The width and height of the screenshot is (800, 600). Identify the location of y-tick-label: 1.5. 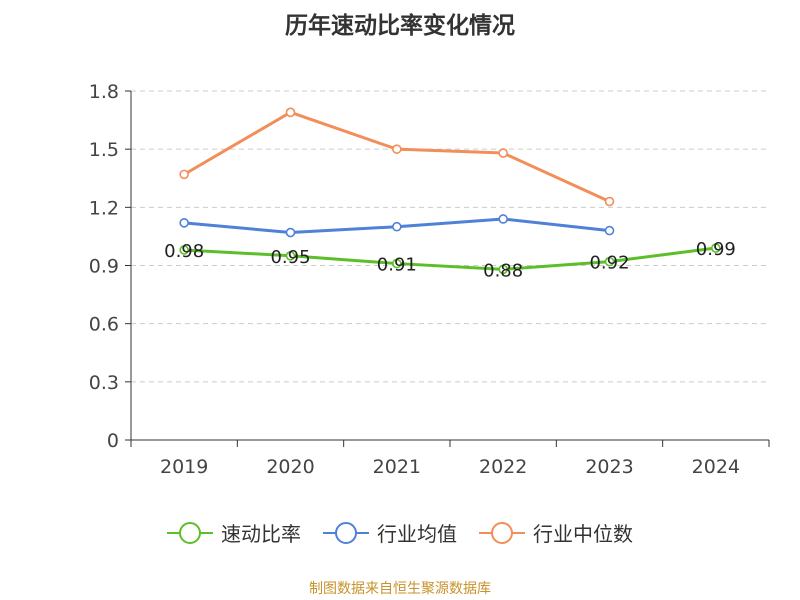
(104, 150).